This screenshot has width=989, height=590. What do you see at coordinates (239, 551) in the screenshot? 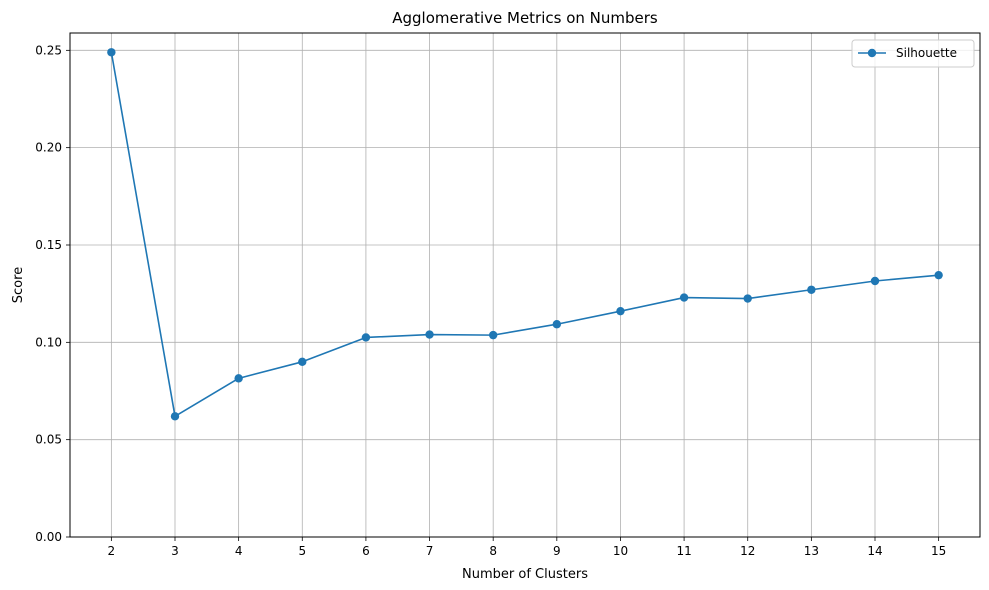
I see `x-tick-label: 4` at bounding box center [239, 551].